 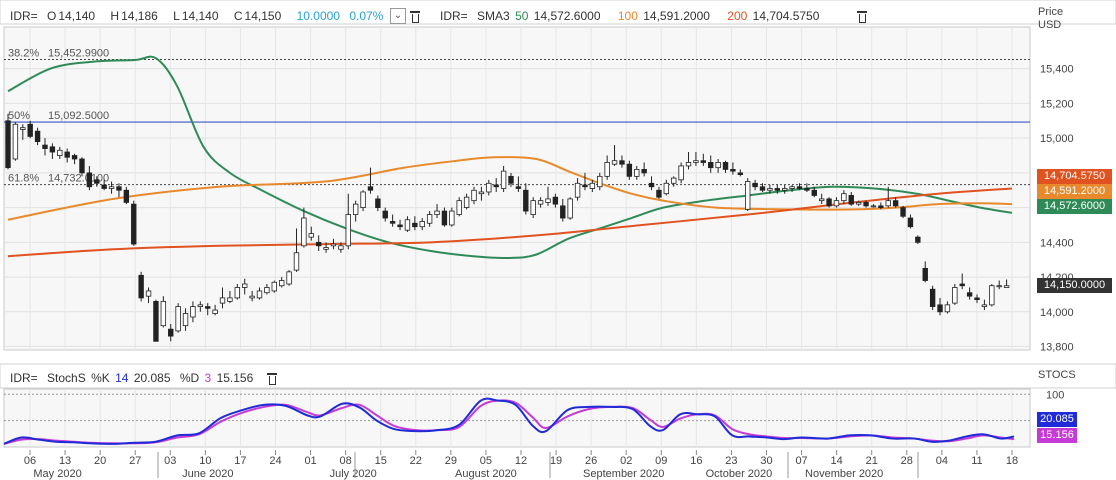 What do you see at coordinates (78, 116) in the screenshot?
I see `fib-level-value: 15,092.5000` at bounding box center [78, 116].